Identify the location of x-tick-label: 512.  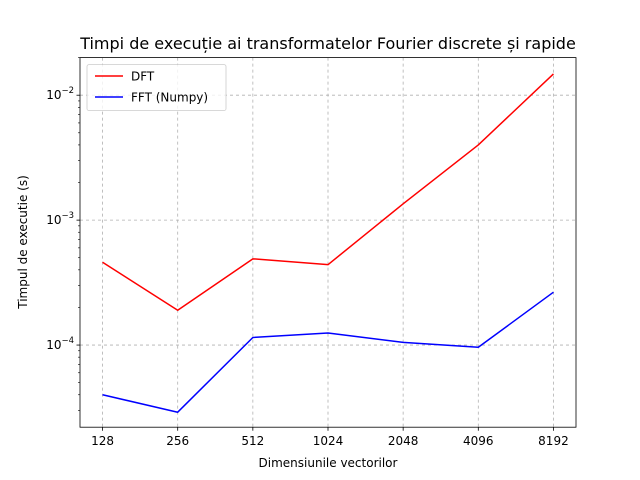
(252, 441).